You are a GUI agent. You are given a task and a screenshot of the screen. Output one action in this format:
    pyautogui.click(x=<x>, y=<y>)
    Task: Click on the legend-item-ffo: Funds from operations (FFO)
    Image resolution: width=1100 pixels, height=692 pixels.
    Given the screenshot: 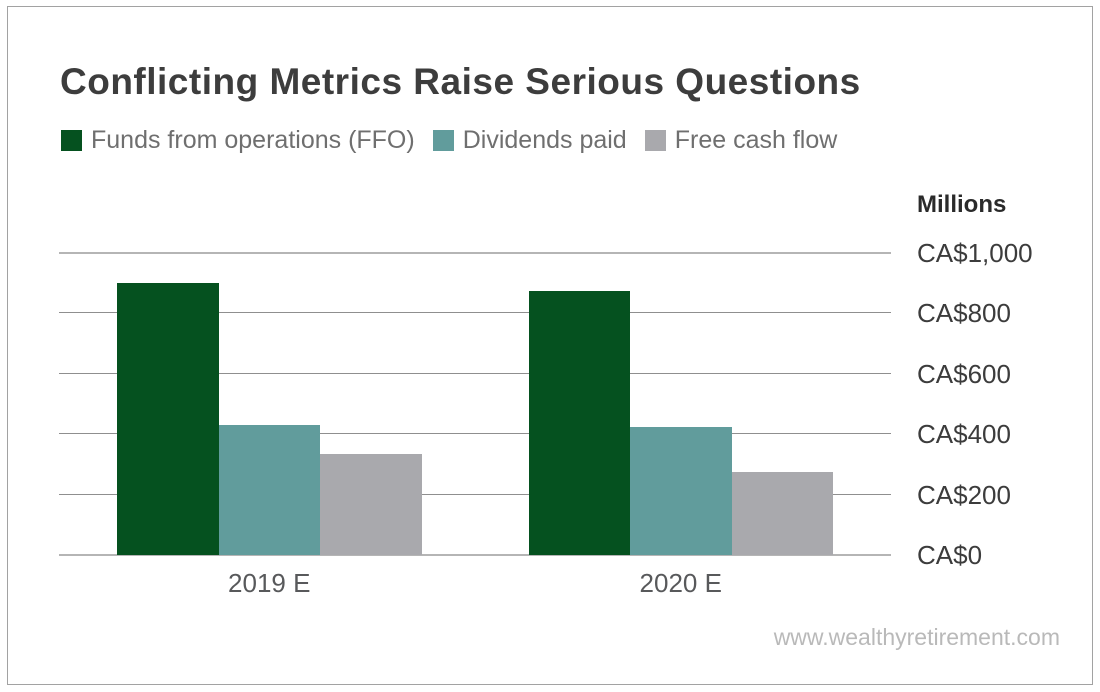 What is the action you would take?
    pyautogui.click(x=238, y=140)
    